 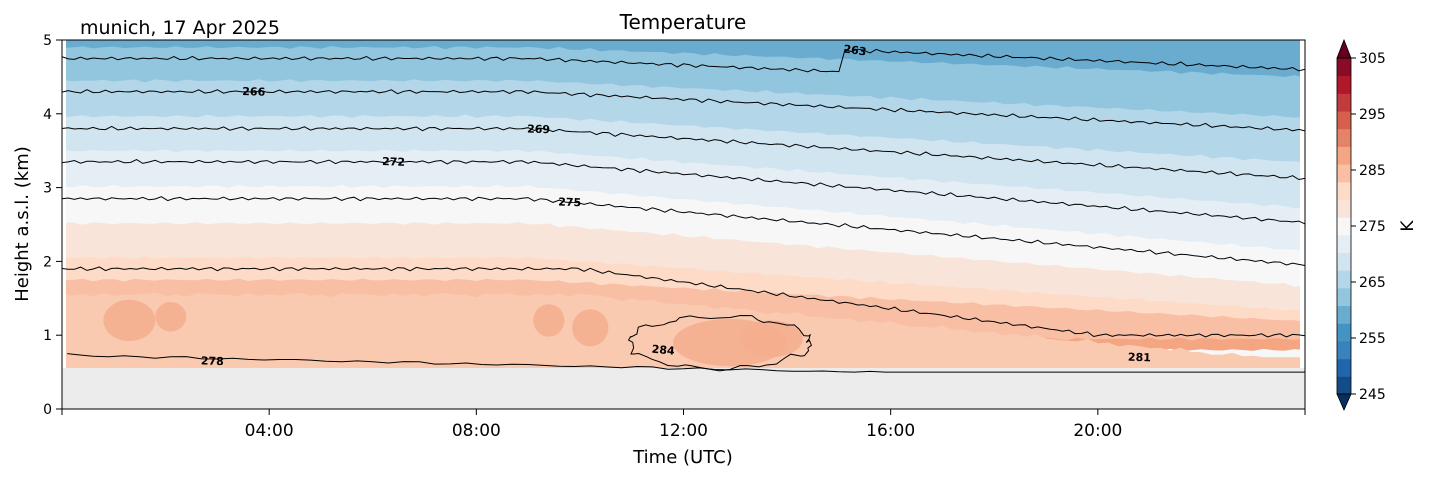 What do you see at coordinates (1372, 115) in the screenshot?
I see `colorbar-tick-label: 295` at bounding box center [1372, 115].